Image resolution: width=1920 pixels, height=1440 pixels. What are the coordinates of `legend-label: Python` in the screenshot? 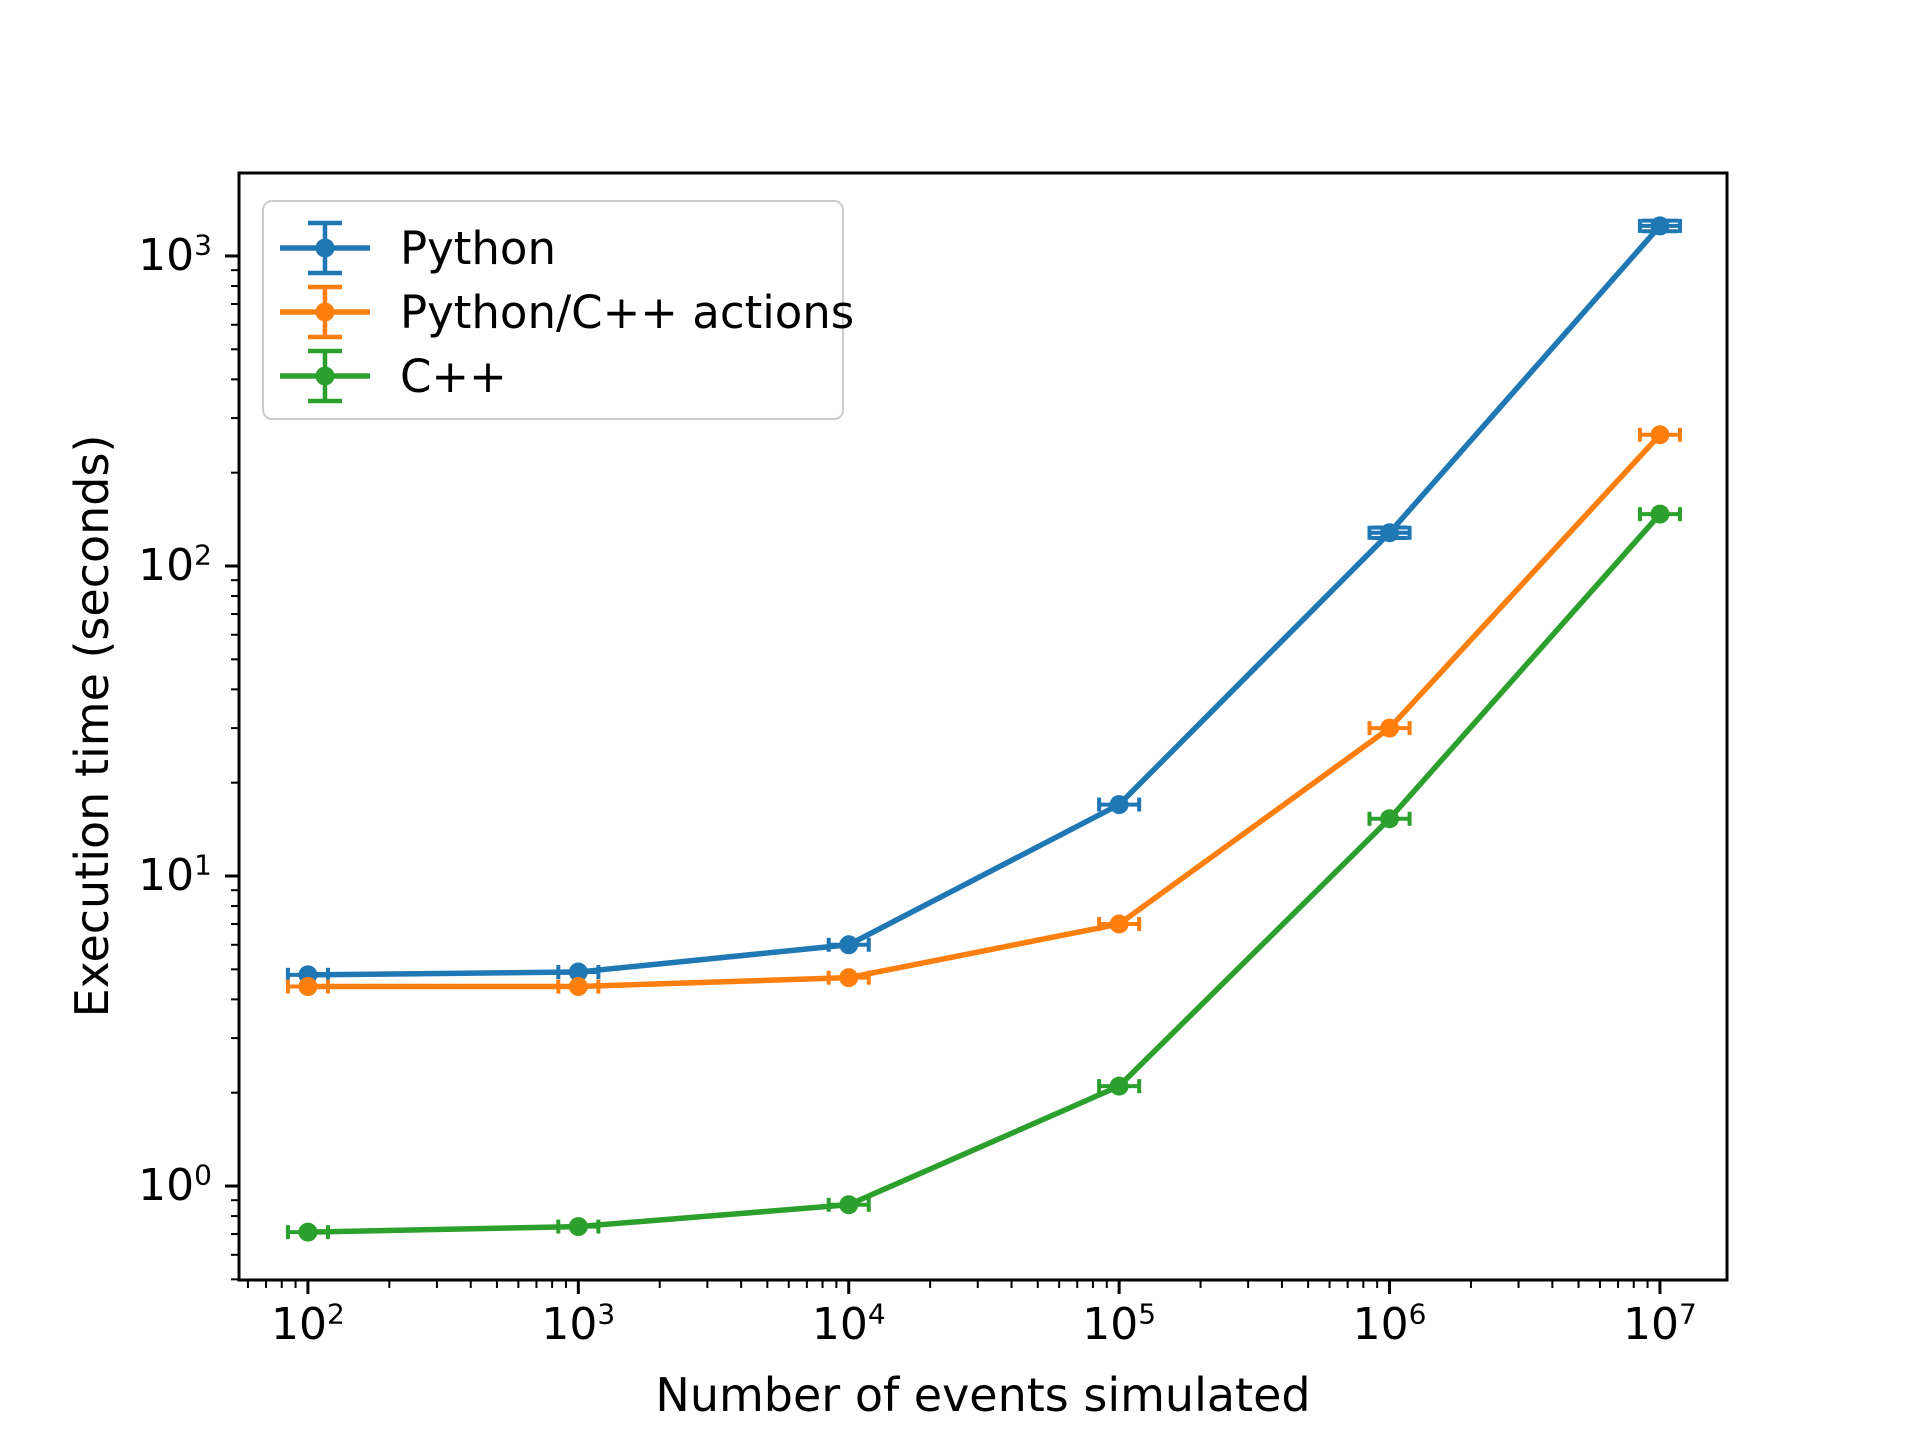 It's located at (478, 248).